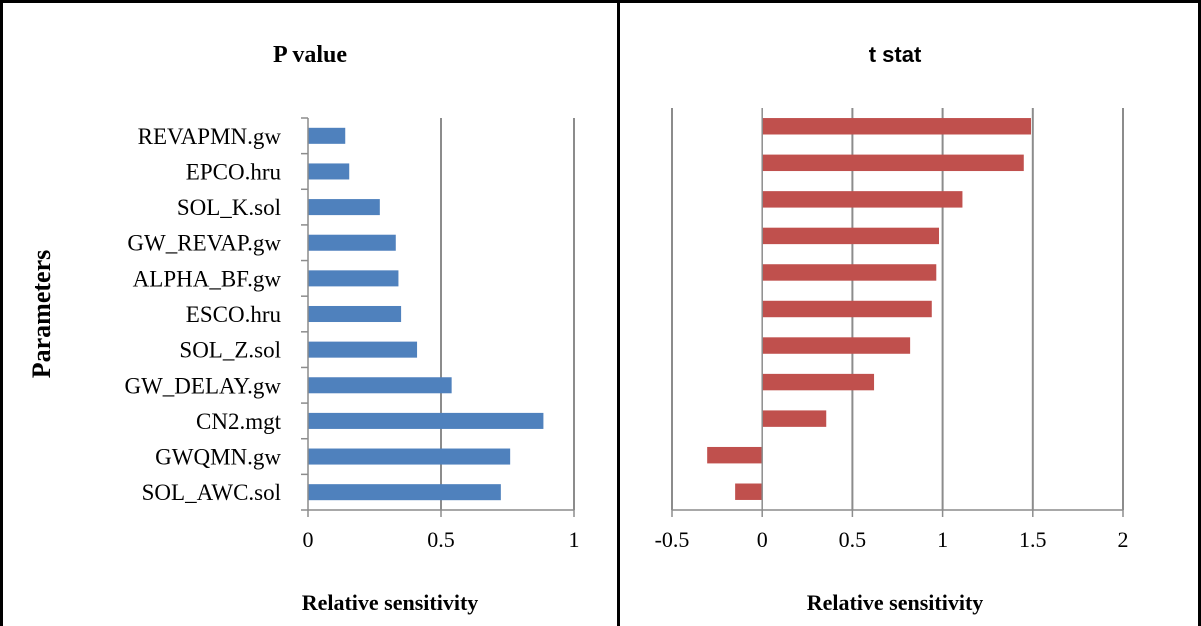 Image resolution: width=1201 pixels, height=626 pixels. I want to click on x-tick-label: 1.5, so click(1033, 539).